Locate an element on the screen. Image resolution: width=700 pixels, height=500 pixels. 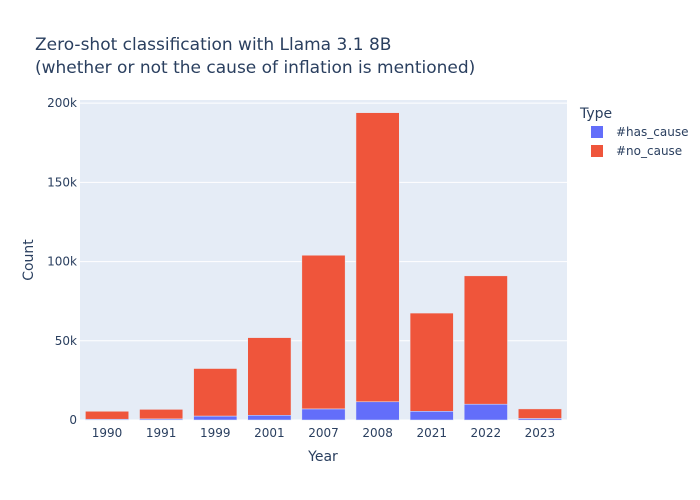
legend-title: Type is located at coordinates (595, 114).